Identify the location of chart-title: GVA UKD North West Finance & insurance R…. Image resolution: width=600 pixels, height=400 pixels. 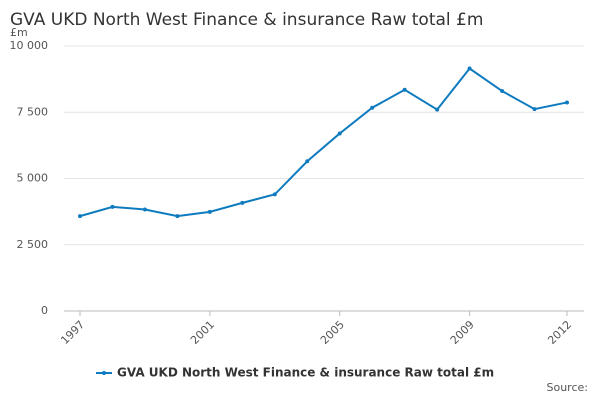
(246, 20).